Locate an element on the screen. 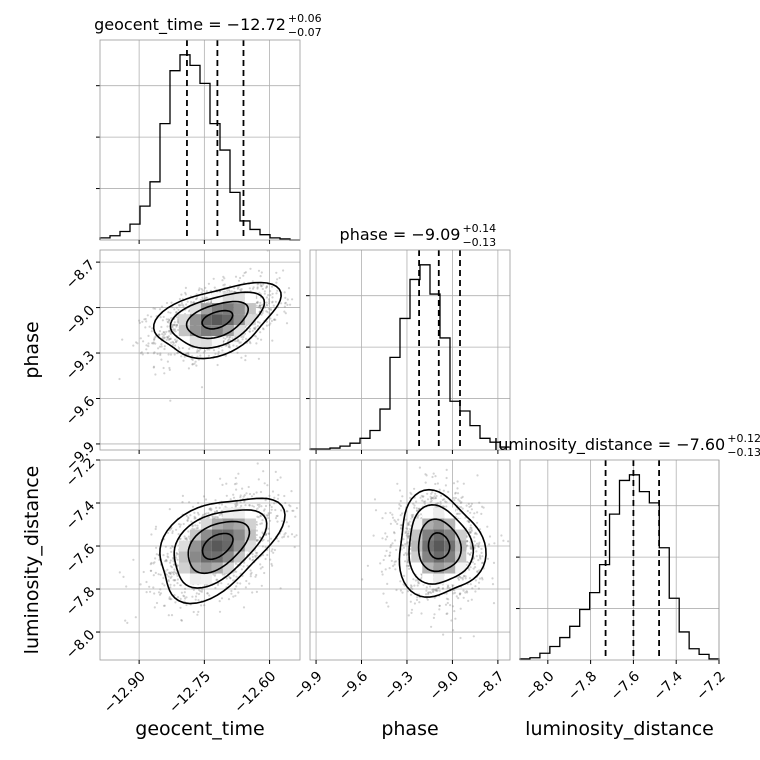 This screenshot has height=760, width=760. title-plus-error: +0.12 is located at coordinates (743, 438).